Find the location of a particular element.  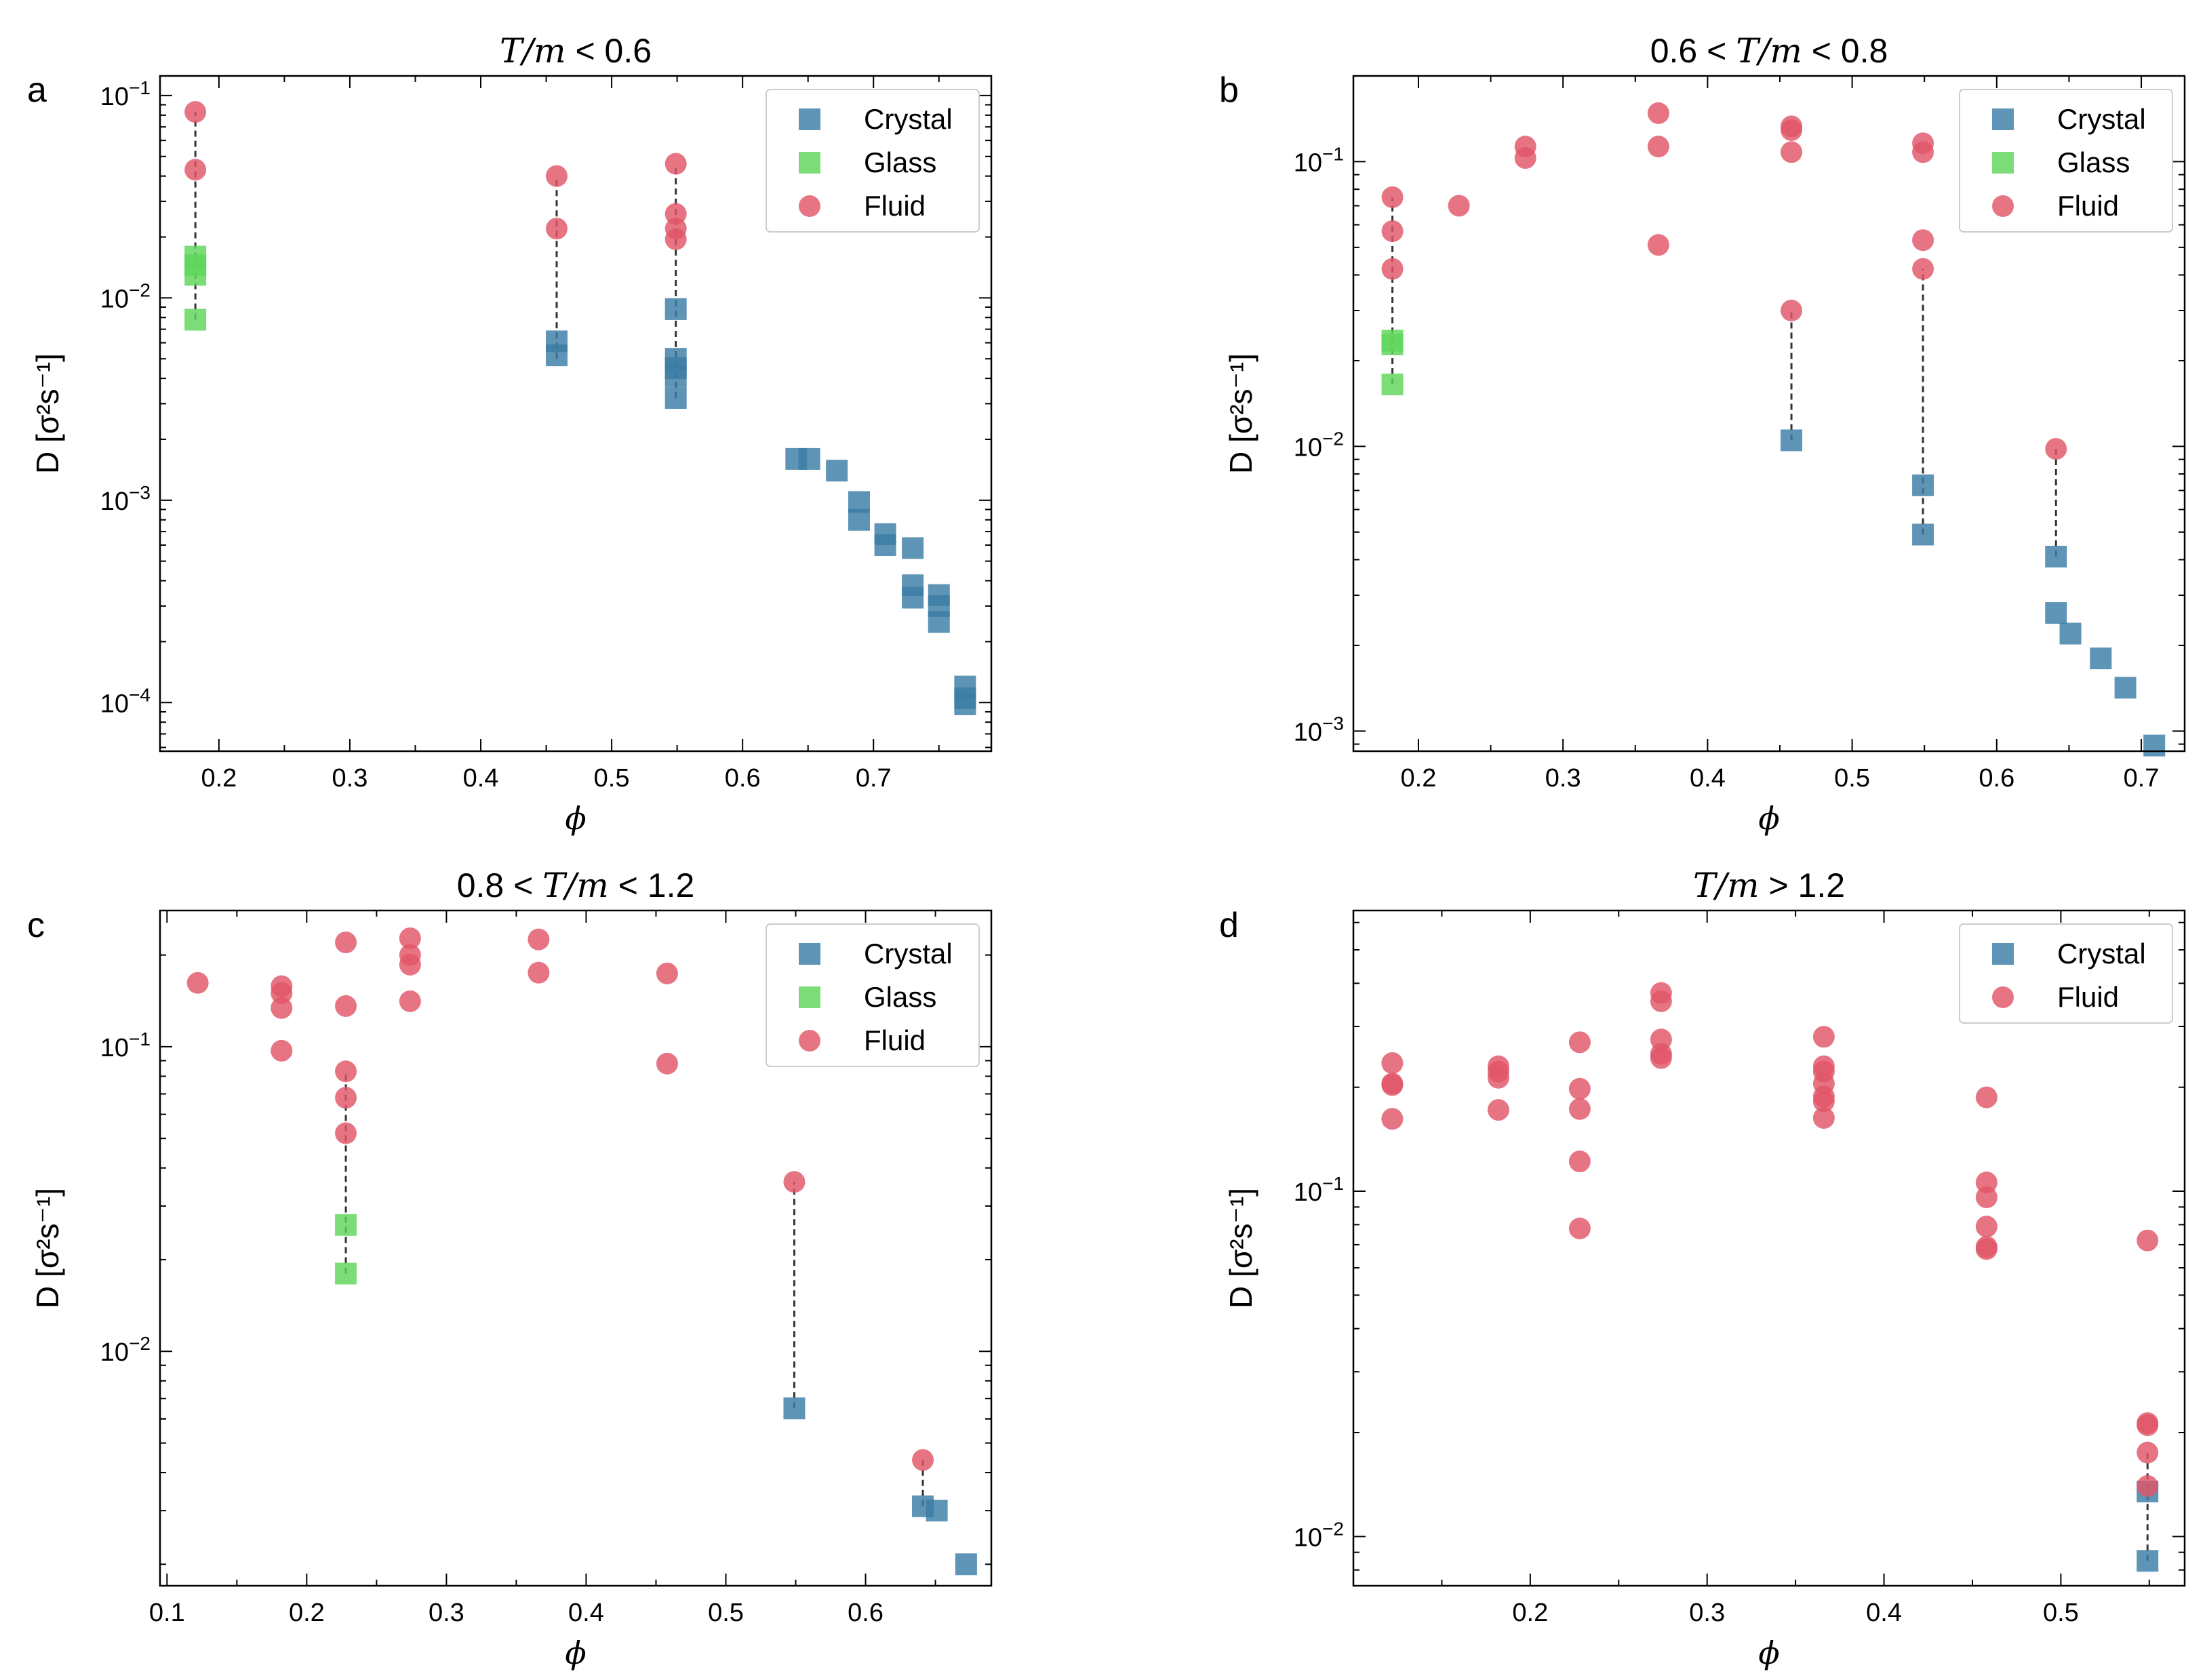

title-text: 0.8 < is located at coordinates (500, 885).